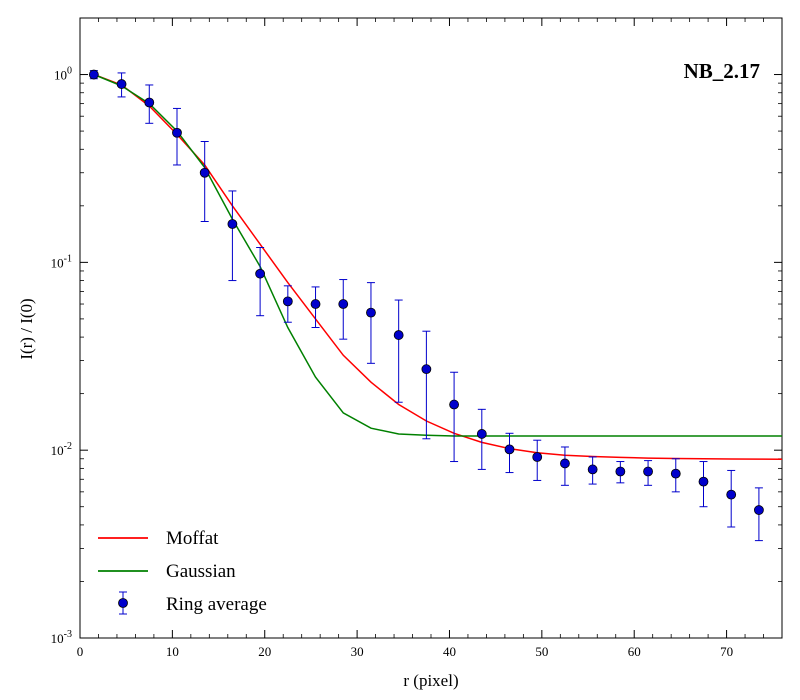  I want to click on x-tick-label-70: 70, so click(726, 651).